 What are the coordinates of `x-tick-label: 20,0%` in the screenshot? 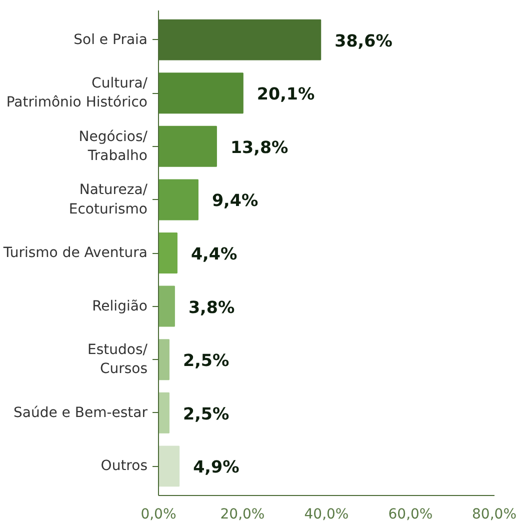 It's located at (242, 514).